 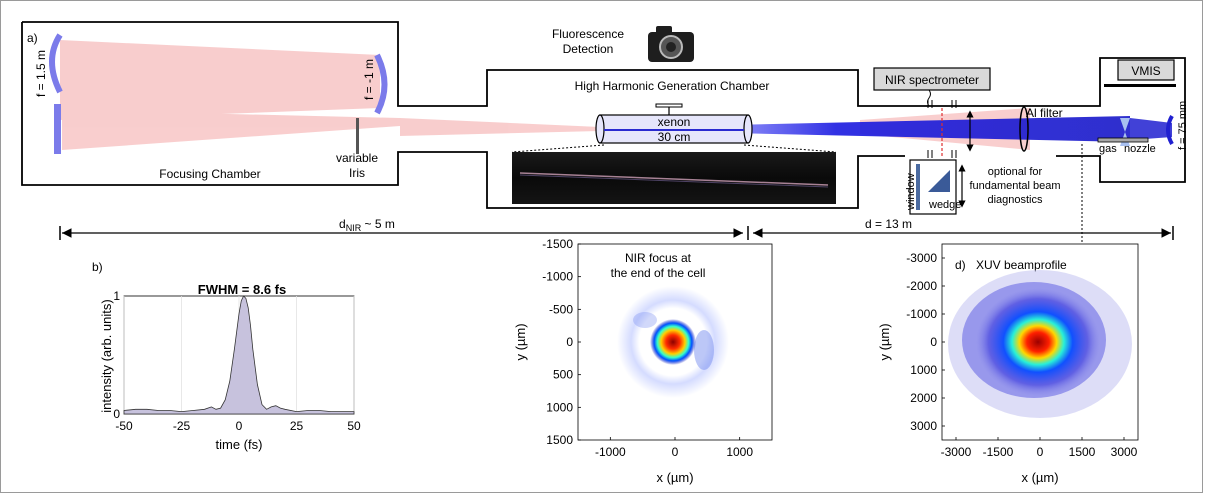 What do you see at coordinates (674, 477) in the screenshot?
I see `nir-xlabel: x (µm)` at bounding box center [674, 477].